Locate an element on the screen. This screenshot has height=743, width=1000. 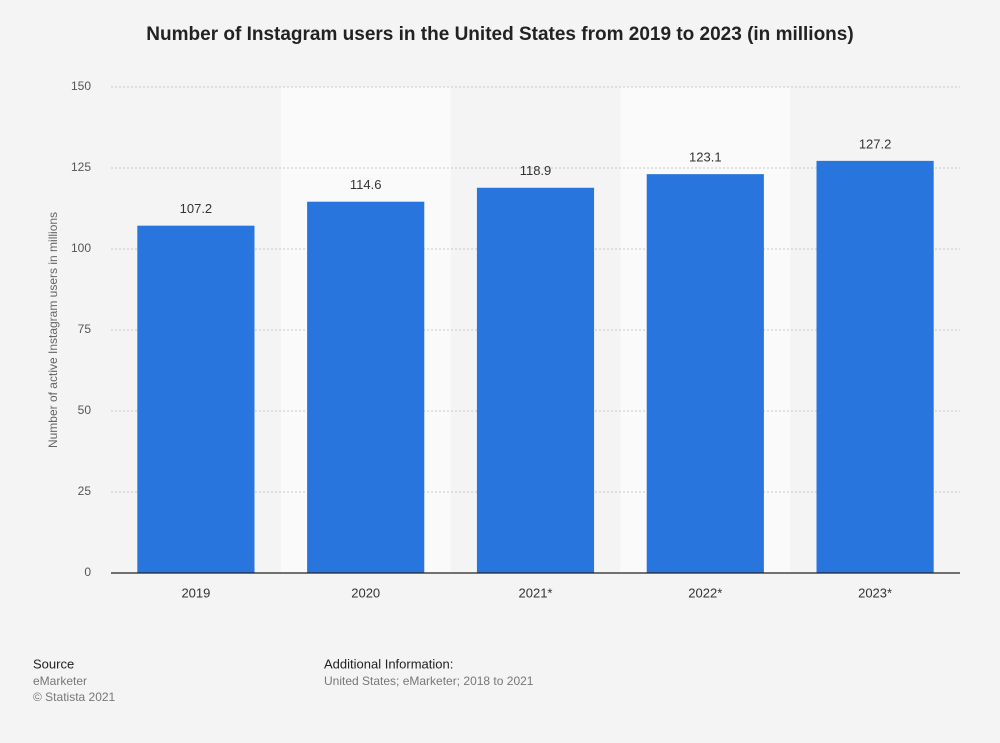
info-heading: Additional Information: is located at coordinates (388, 663).